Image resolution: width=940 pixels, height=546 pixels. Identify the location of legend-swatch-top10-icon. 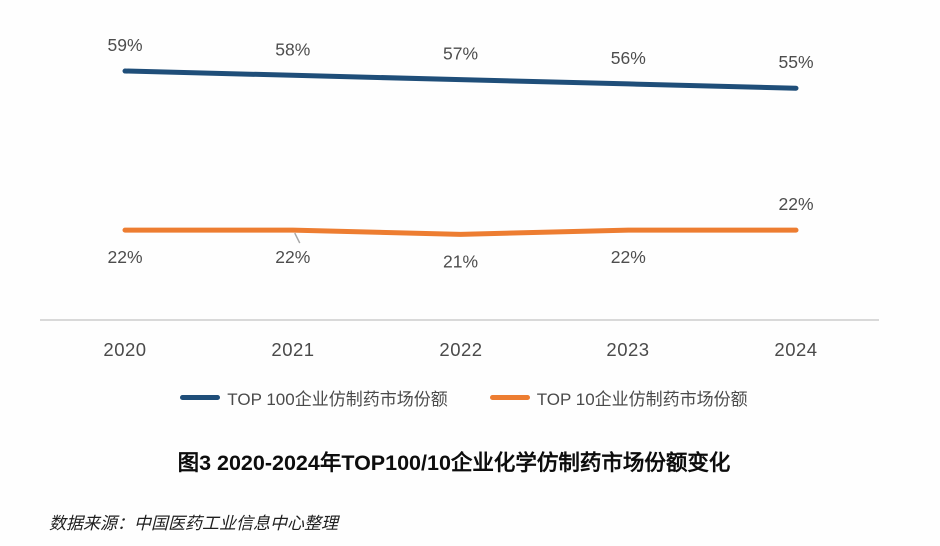
(509, 397).